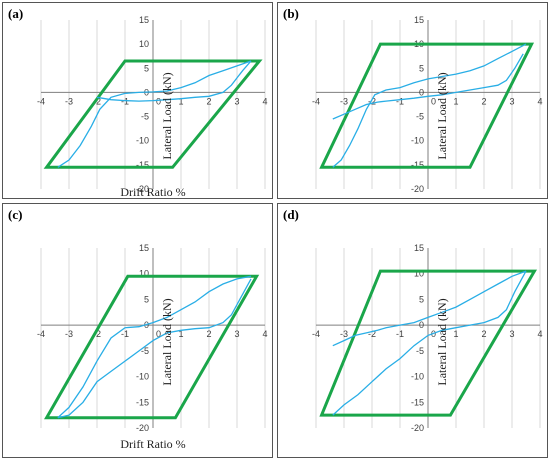 The width and height of the screenshot is (550, 462). I want to click on panel-label-a: (a), so click(16, 13).